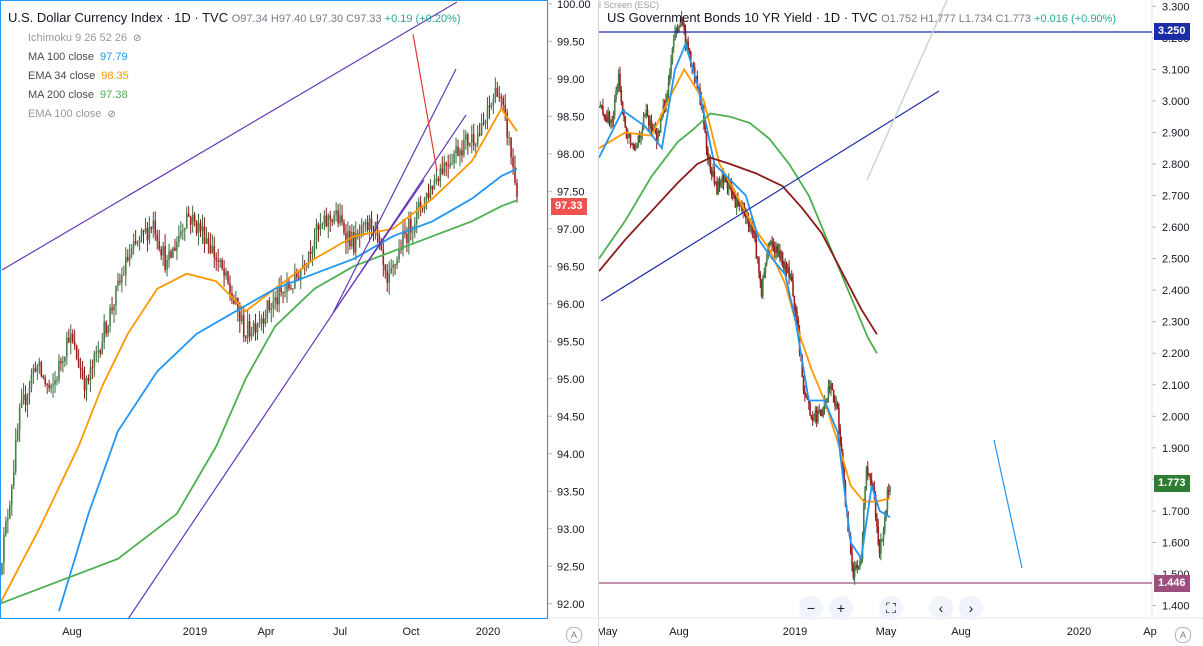  What do you see at coordinates (234, 38) in the screenshot?
I see `indicator-ichimoku: Ichimoku 9 26 52 26 ⊘` at bounding box center [234, 38].